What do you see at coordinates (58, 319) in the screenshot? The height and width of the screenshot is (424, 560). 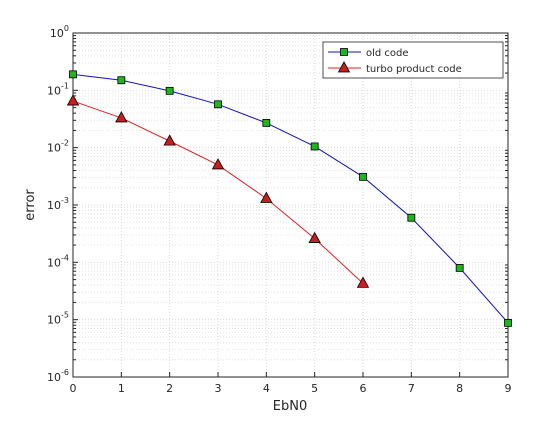 I see `y-tick-label: 10⁻⁵` at bounding box center [58, 319].